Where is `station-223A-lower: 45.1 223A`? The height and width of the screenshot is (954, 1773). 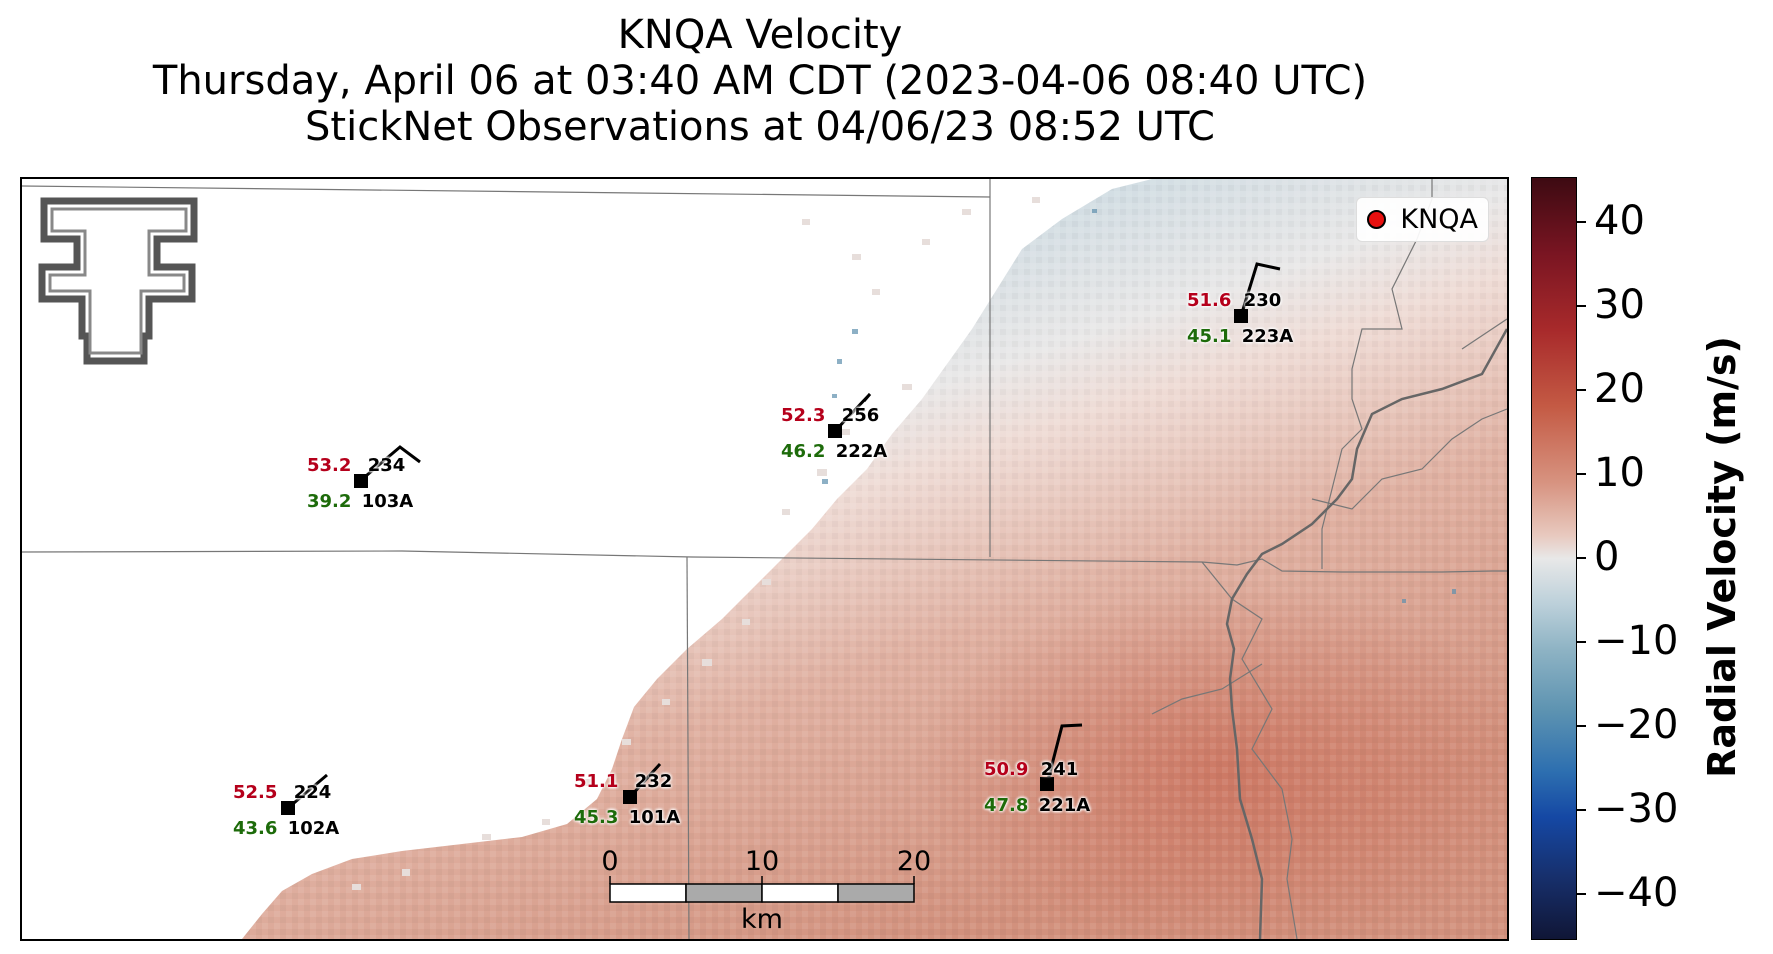 station-223A-lower: 45.1 223A is located at coordinates (1240, 337).